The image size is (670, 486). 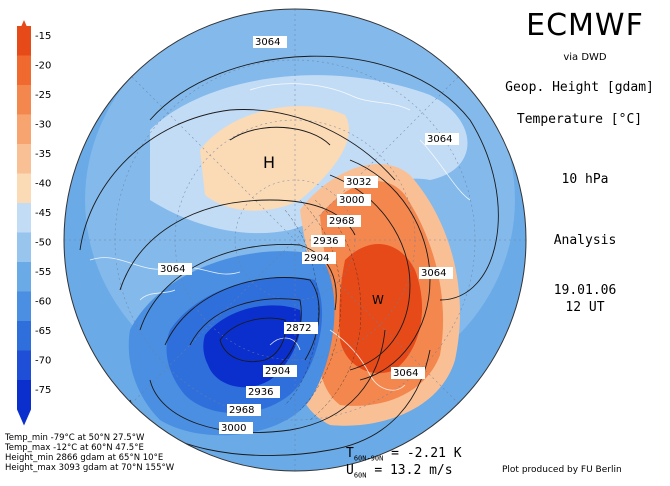 What do you see at coordinates (43, 95) in the screenshot?
I see `colorbar-label: -25` at bounding box center [43, 95].